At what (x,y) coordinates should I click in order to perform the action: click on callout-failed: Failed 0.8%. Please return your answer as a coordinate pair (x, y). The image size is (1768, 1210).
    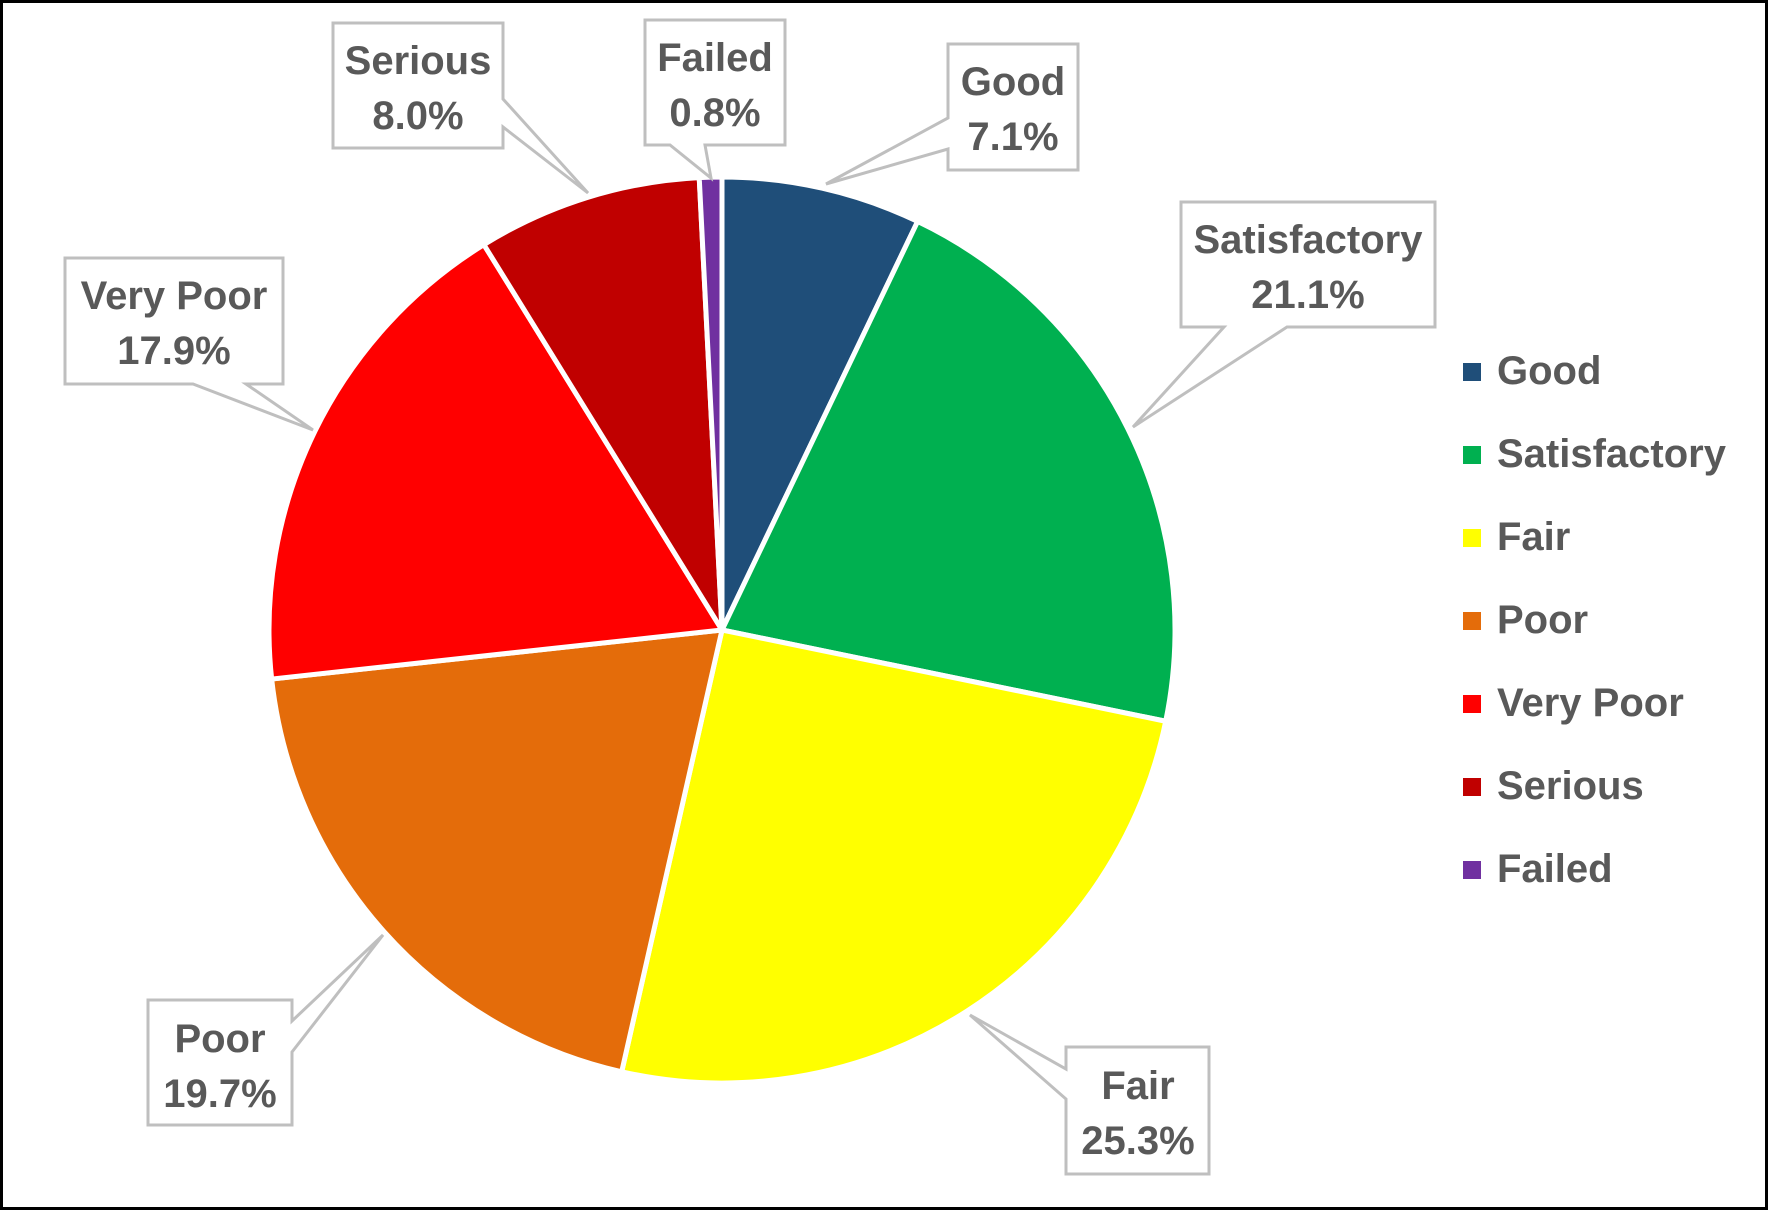
    Looking at the image, I should click on (715, 100).